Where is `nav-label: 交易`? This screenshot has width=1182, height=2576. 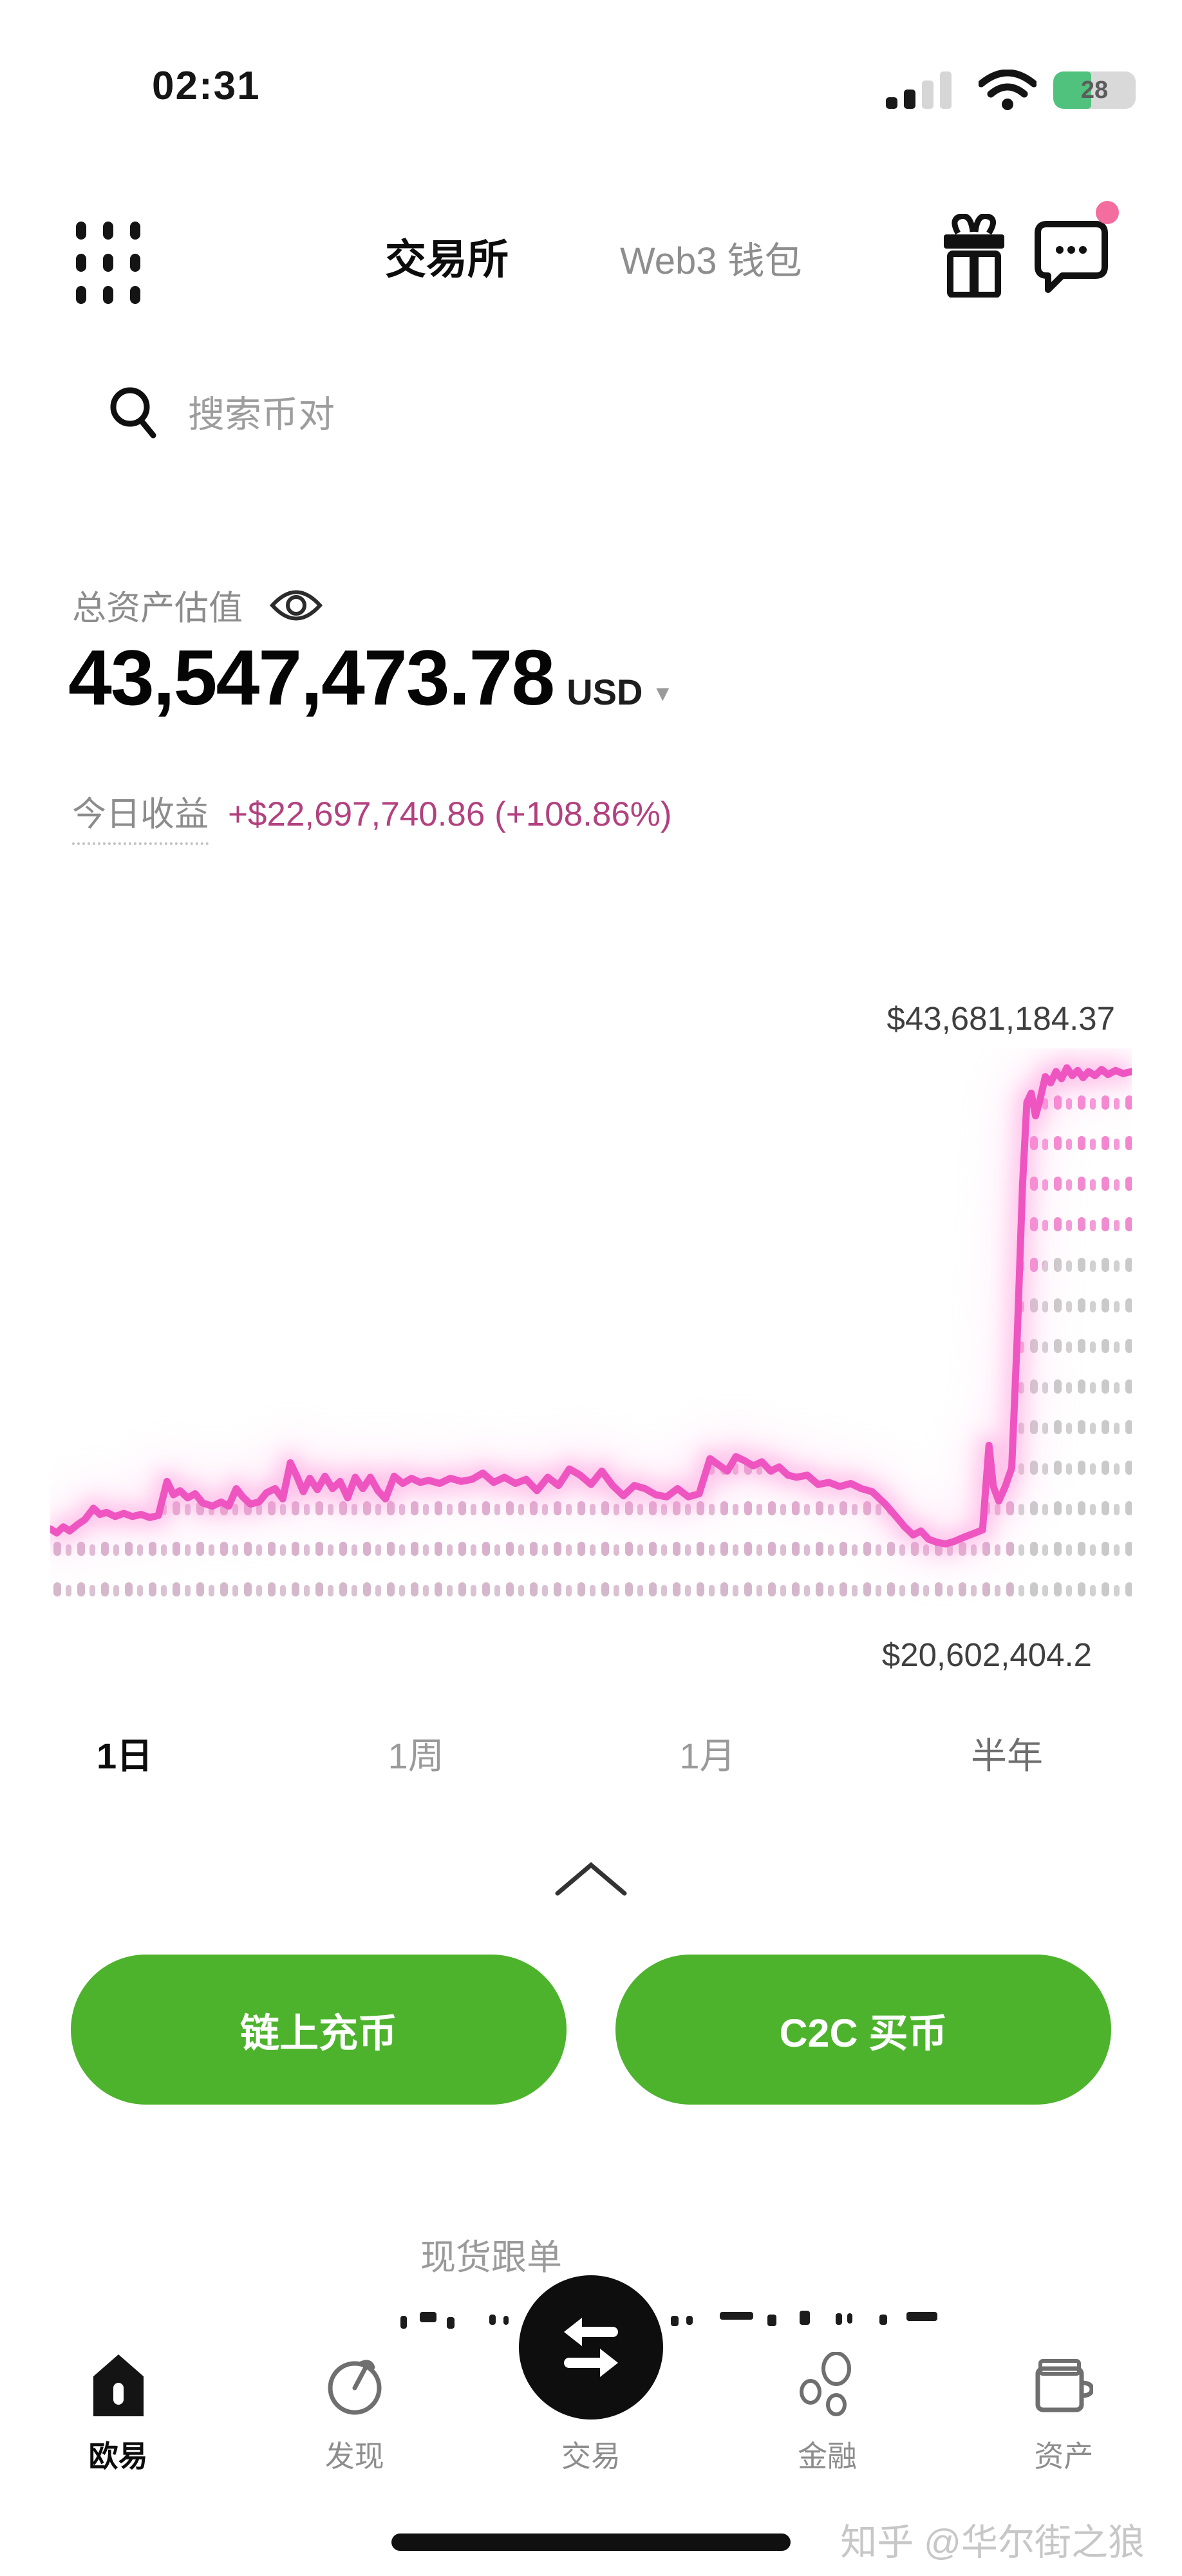 nav-label: 交易 is located at coordinates (591, 2456).